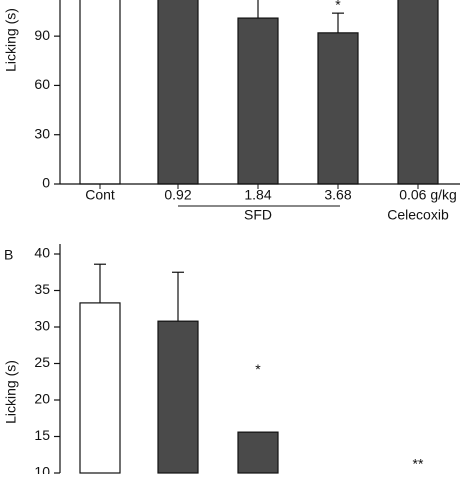  What do you see at coordinates (257, 195) in the screenshot?
I see `x-tick-label: 1.84` at bounding box center [257, 195].